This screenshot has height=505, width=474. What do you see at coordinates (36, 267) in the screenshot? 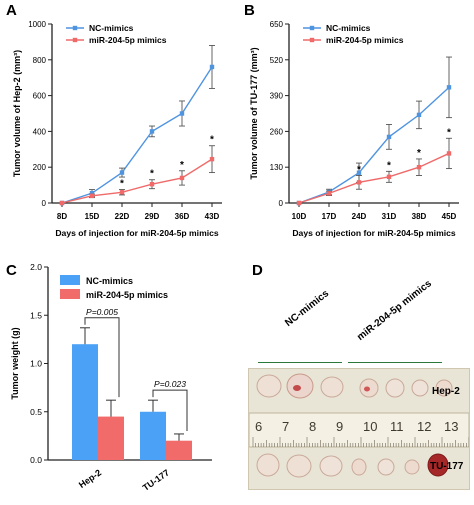
I see `y-tick-label: 2.0` at bounding box center [36, 267].